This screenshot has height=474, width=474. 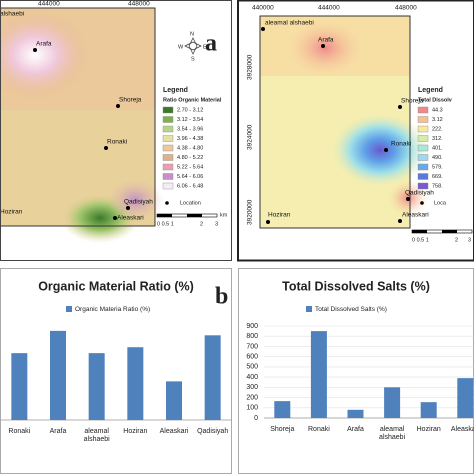 I want to click on north-arrow: N E W S, so click(x=192, y=46).